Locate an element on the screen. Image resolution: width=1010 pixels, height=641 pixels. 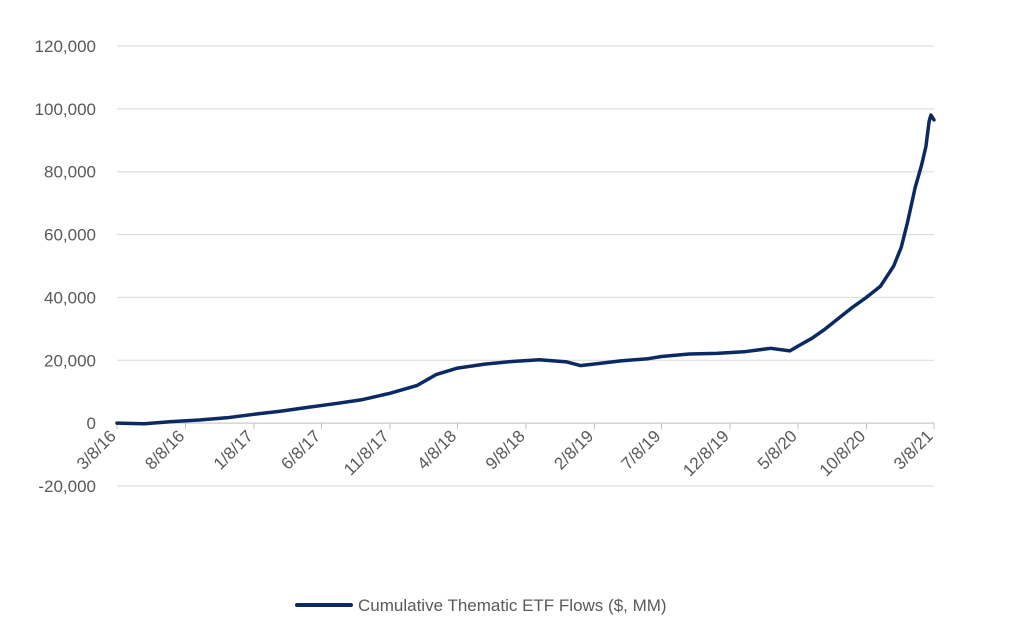
legend-label: Cumulative Thematic ETF Flows ($, MM) is located at coordinates (512, 605).